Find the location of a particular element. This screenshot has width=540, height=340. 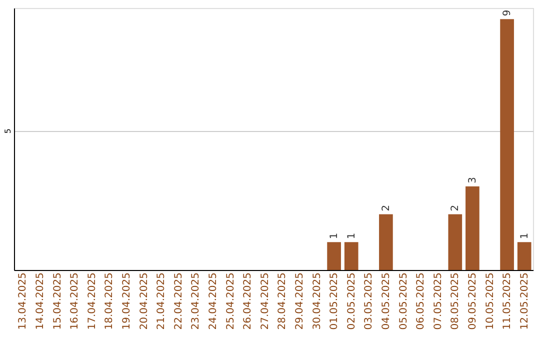

x-tick-label: 29.04.2025 is located at coordinates (300, 301).